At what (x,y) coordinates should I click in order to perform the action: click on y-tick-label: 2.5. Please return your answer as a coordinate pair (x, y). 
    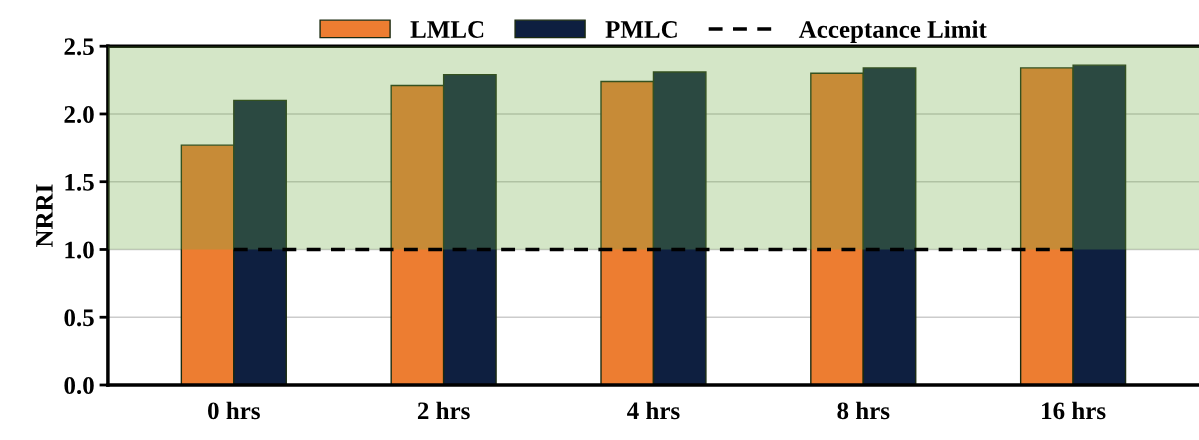
    Looking at the image, I should click on (79, 47).